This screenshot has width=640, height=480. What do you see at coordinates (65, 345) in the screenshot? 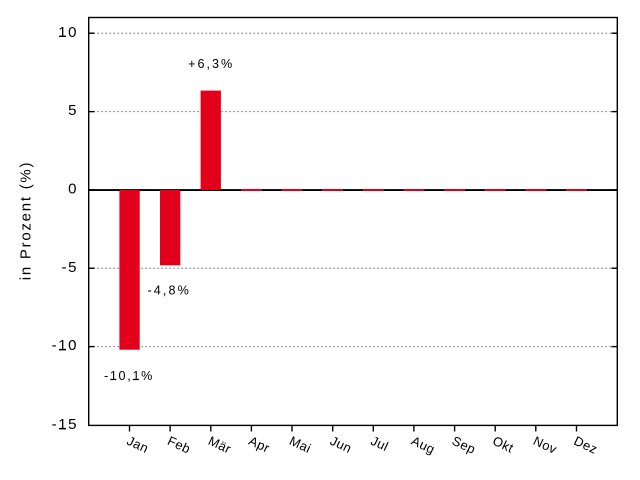
I see `svg-text: -10` at bounding box center [65, 345].